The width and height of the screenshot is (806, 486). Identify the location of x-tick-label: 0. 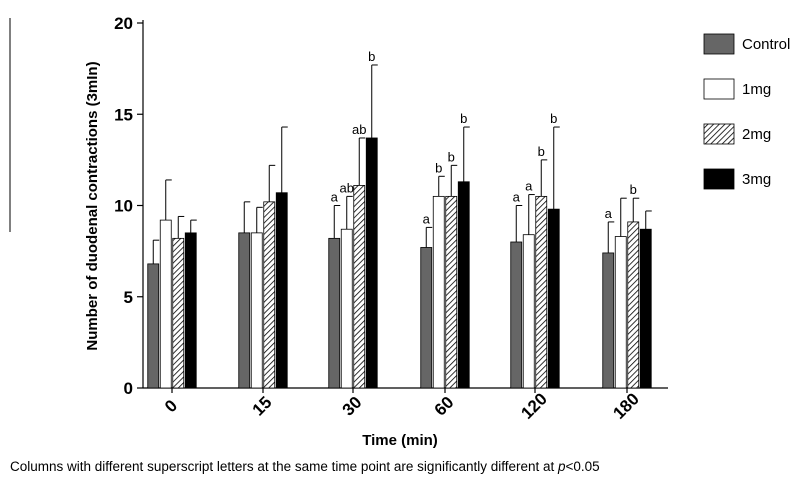
(171, 406).